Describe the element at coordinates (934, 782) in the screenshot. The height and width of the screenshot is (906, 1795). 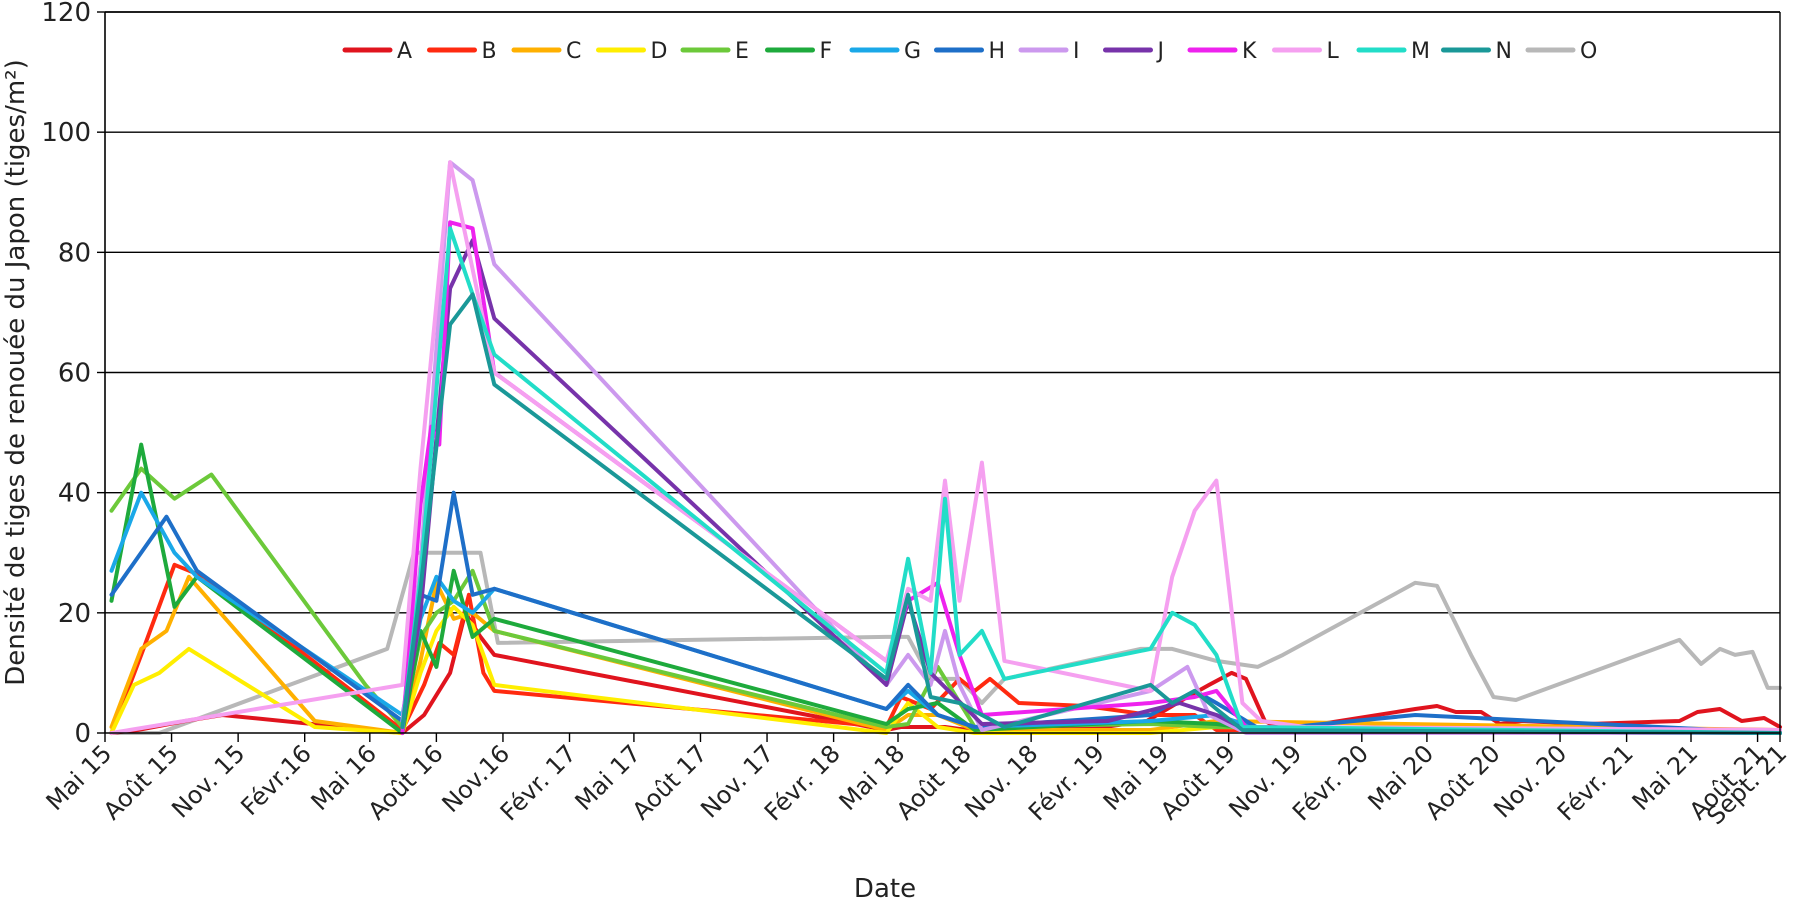
I see `x-tick-label: Août 18` at that location.